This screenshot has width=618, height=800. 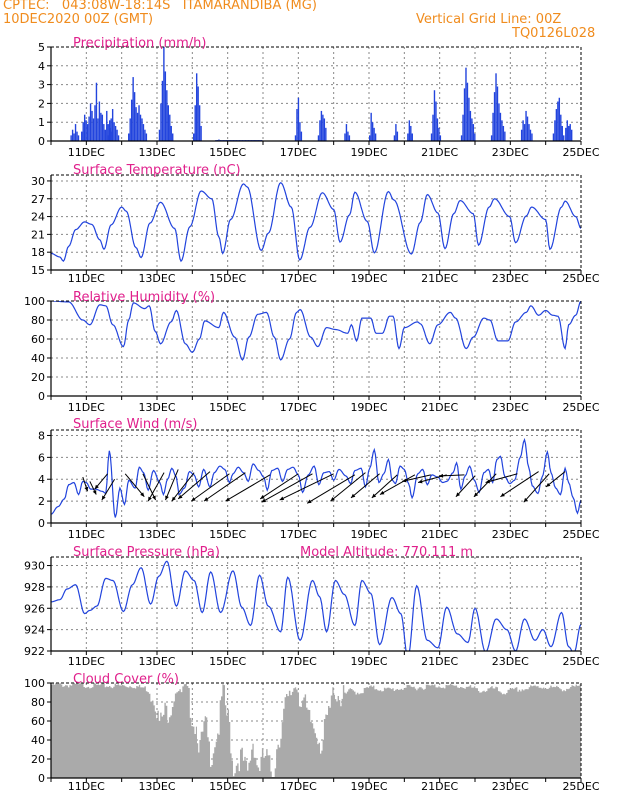 I want to click on panel-title: Surface Pressure (hPa), so click(x=146, y=552).